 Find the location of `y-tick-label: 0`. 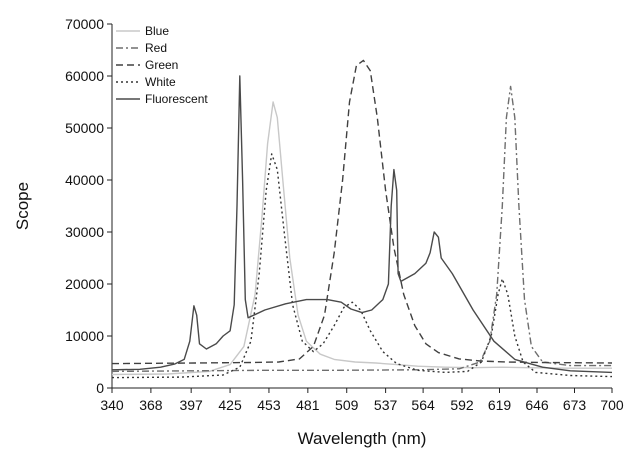

y-tick-label: 0 is located at coordinates (100, 388).